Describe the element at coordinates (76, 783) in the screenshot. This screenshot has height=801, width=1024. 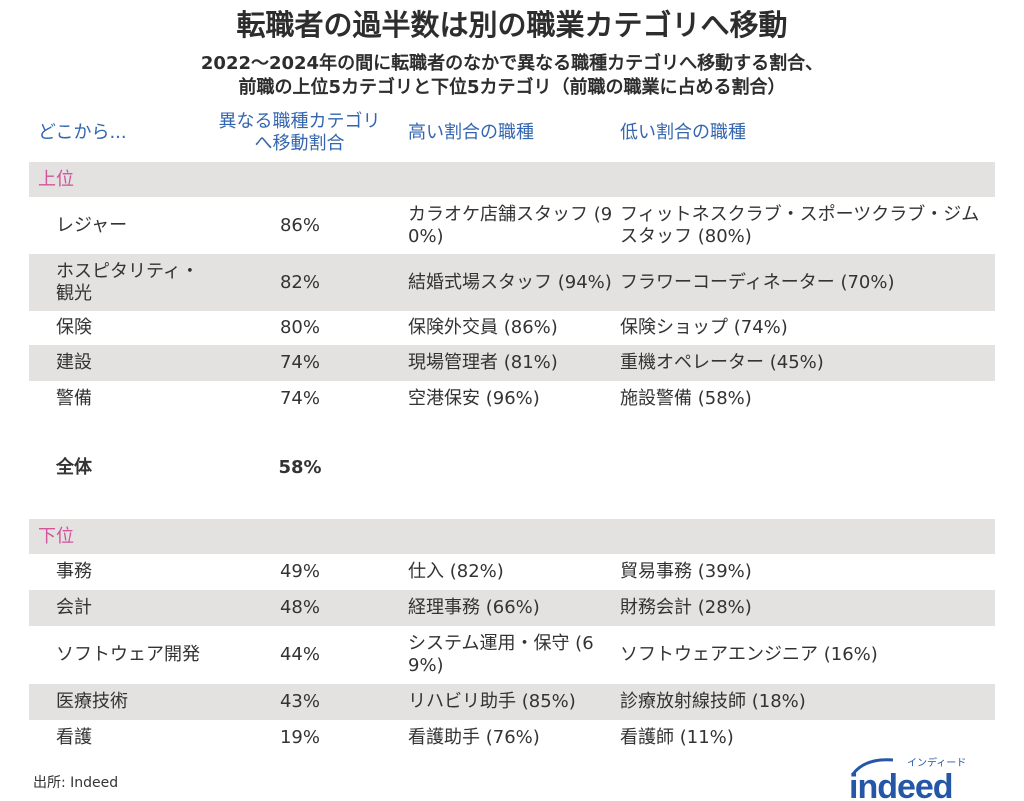
I see `source: 出所: Indeed` at that location.